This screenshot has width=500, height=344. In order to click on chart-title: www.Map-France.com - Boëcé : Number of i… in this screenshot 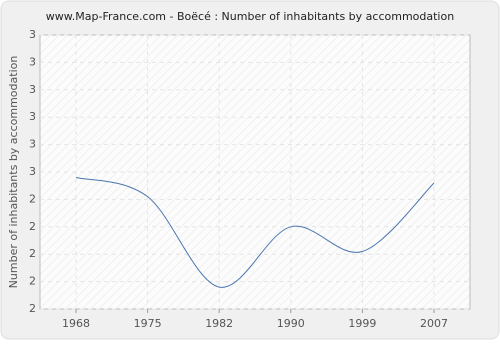, I will do `click(250, 16)`.